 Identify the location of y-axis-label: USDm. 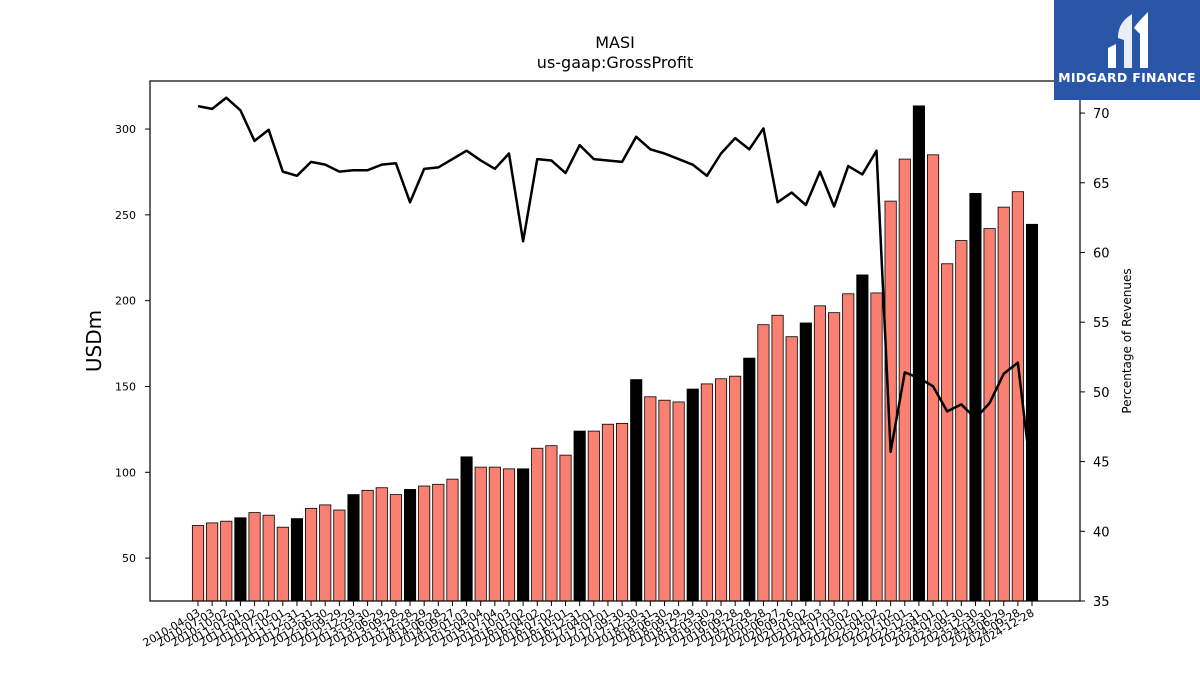
(94, 341).